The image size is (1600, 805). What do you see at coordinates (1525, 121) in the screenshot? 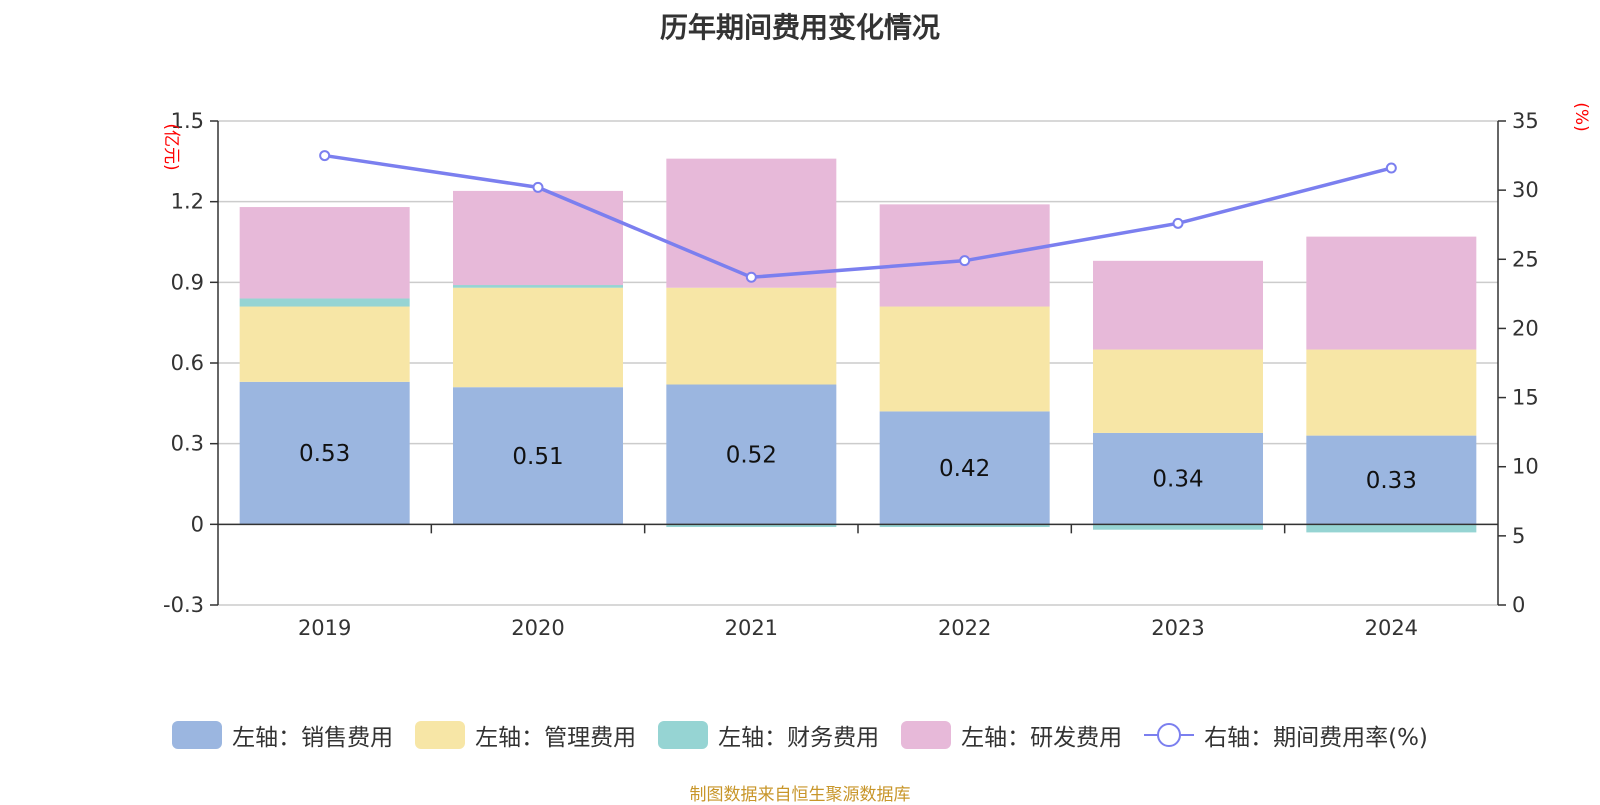
I see `right-axis-tick-label: 35` at bounding box center [1525, 121].